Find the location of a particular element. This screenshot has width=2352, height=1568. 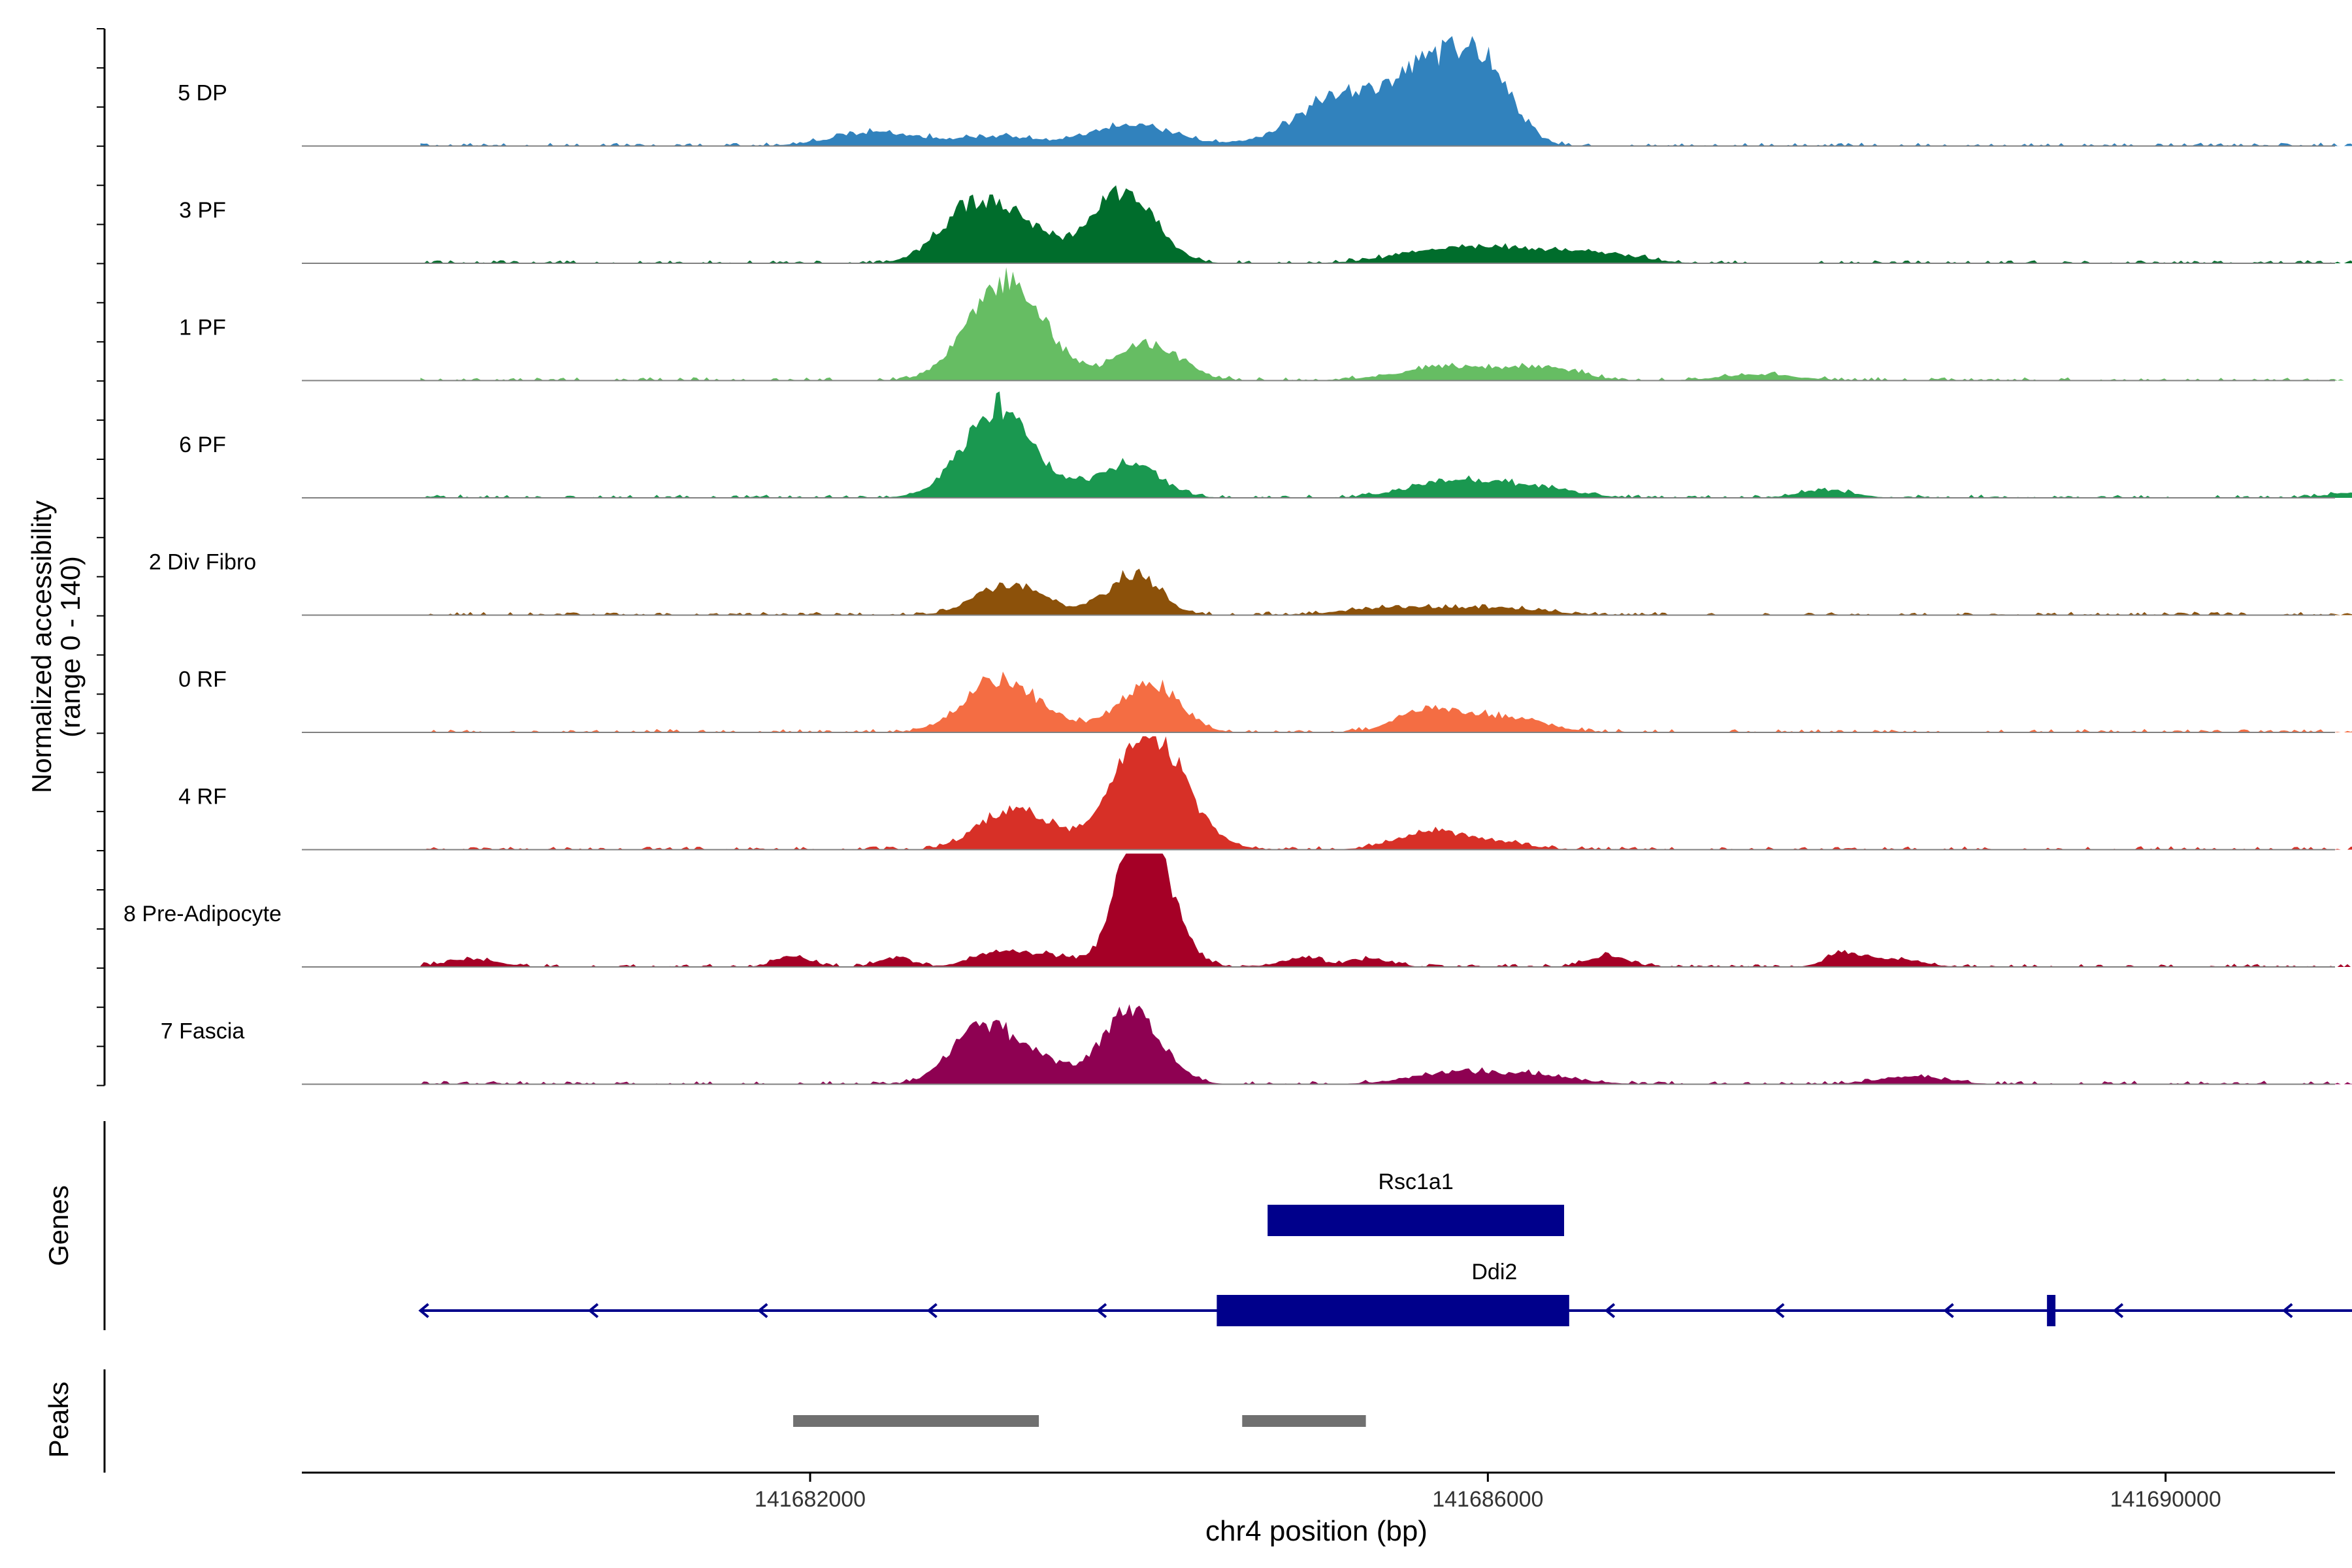

track: 1 PF is located at coordinates (1265, 324).